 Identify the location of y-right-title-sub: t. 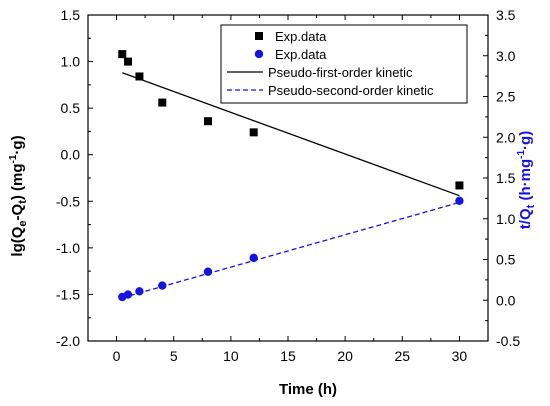
(531, 206).